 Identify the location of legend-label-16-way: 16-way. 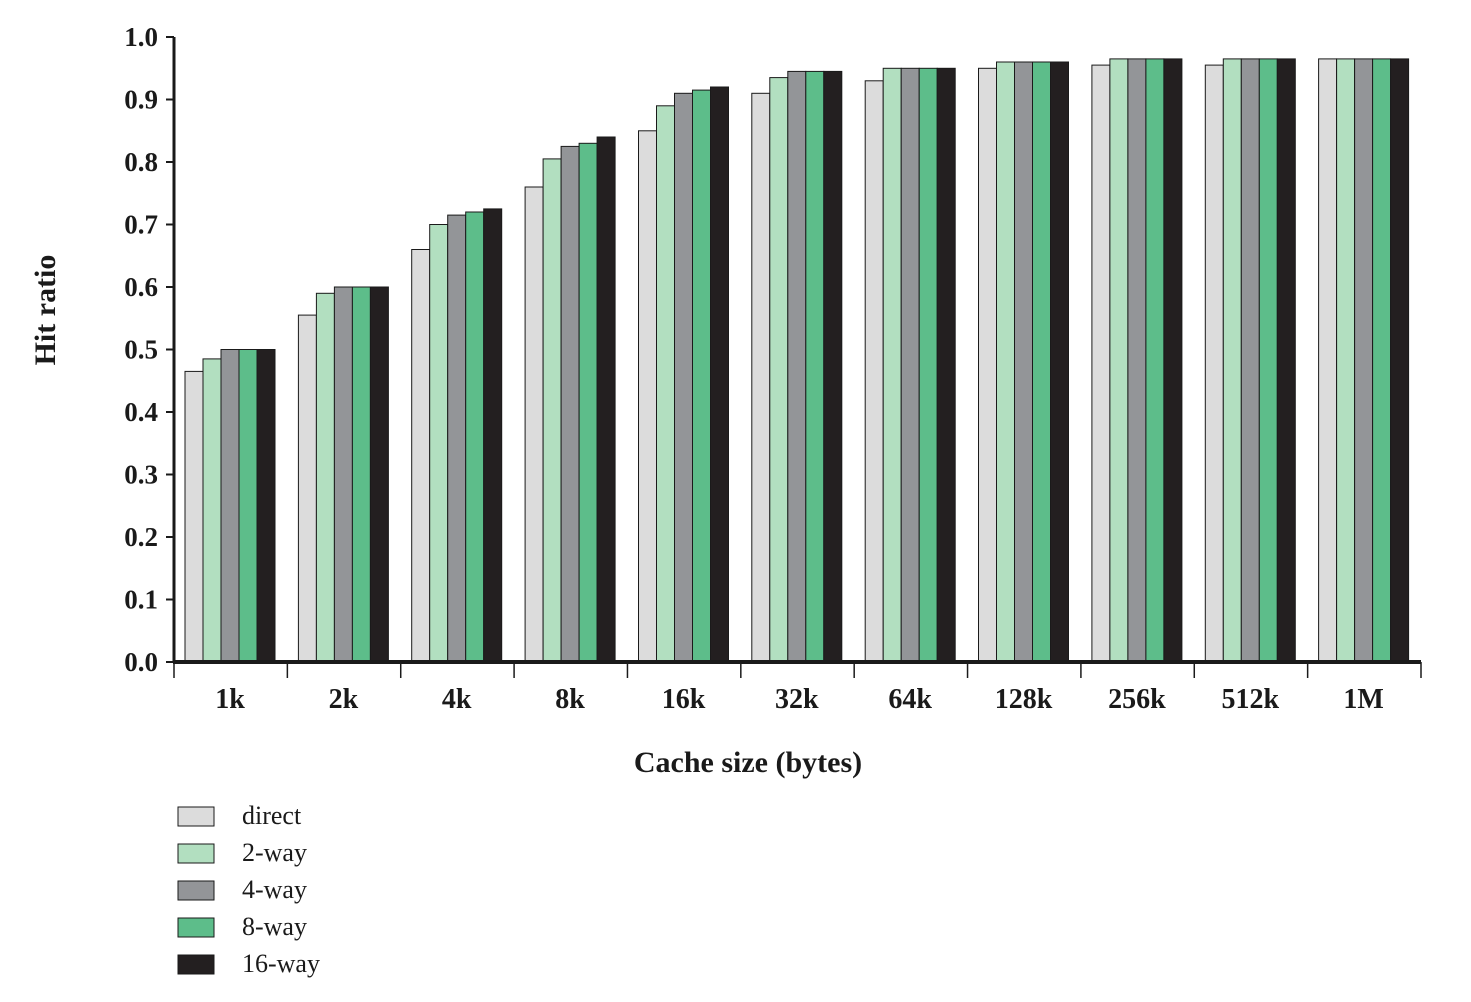
(281, 963).